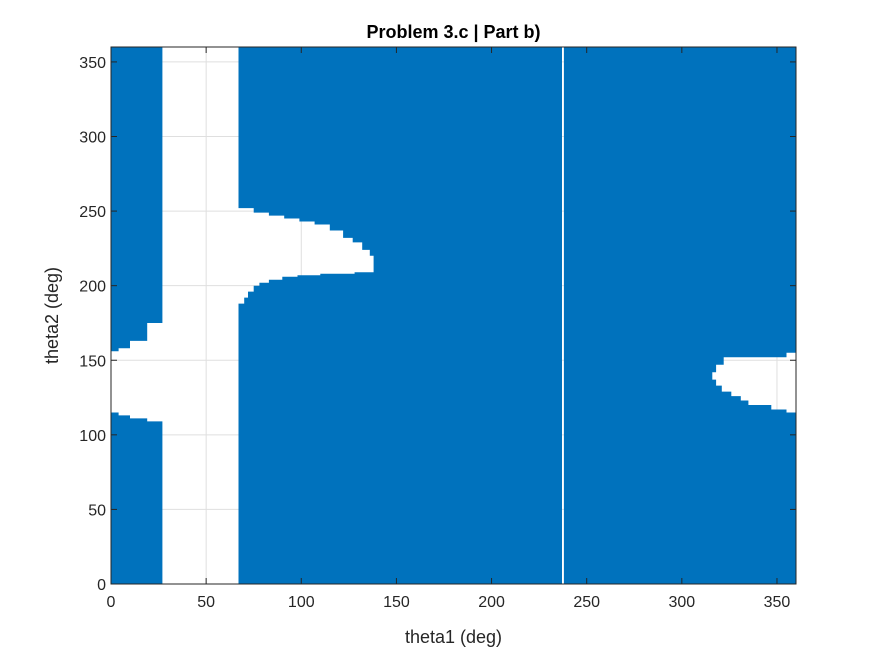 The width and height of the screenshot is (875, 656). What do you see at coordinates (111, 602) in the screenshot?
I see `x-tick-label: 0` at bounding box center [111, 602].